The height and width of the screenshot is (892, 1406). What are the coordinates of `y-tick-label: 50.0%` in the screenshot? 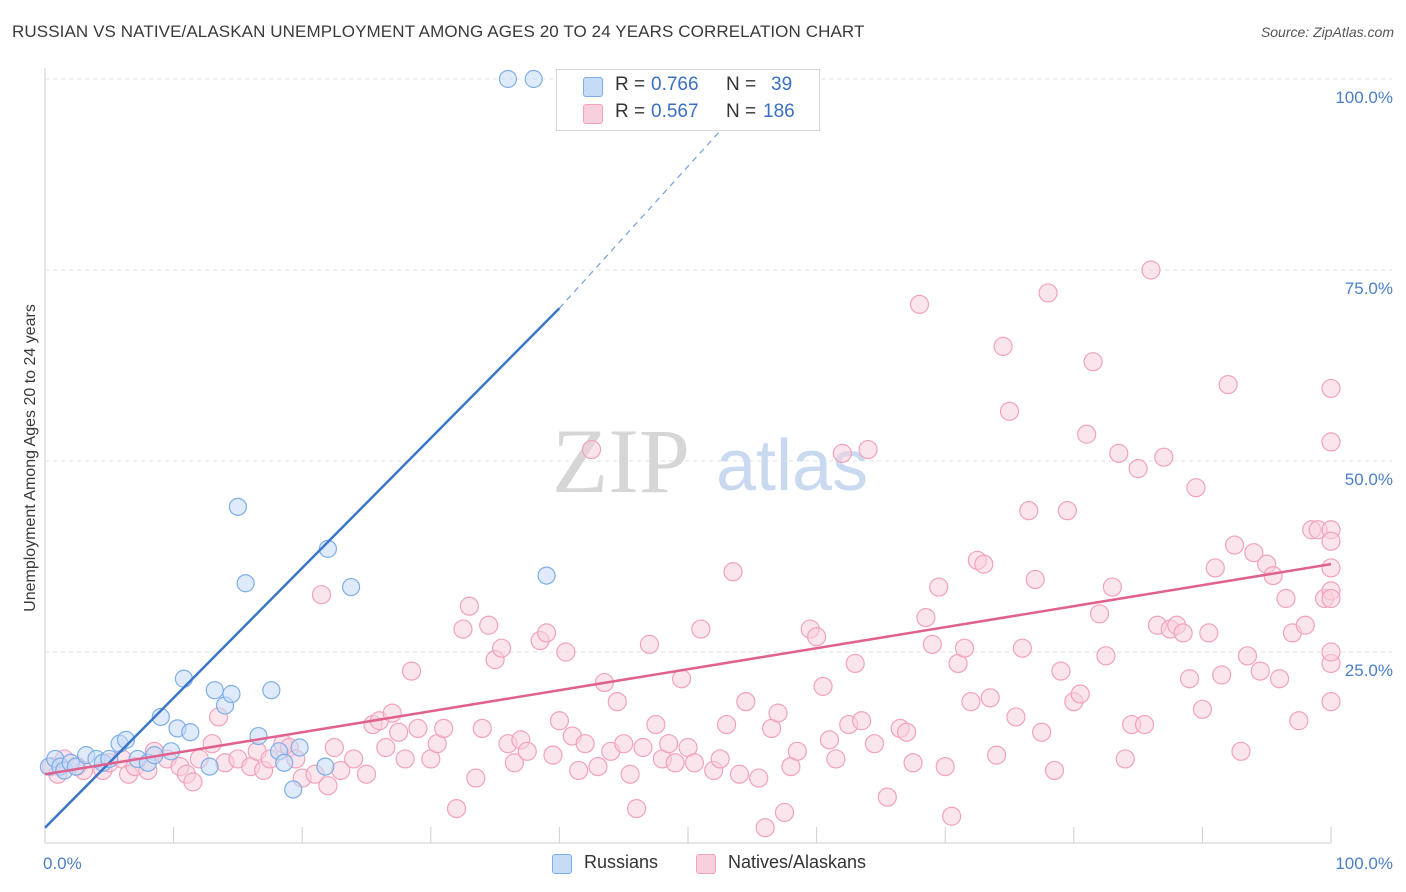 It's located at (1369, 479).